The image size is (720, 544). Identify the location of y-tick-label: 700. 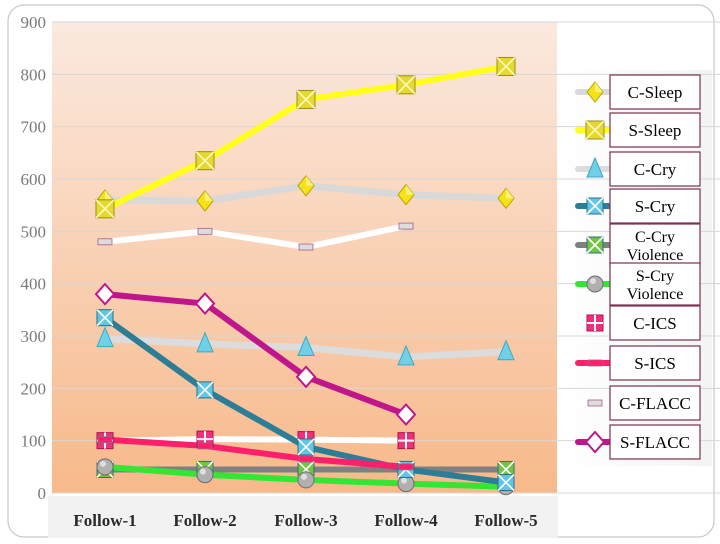
(34, 127).